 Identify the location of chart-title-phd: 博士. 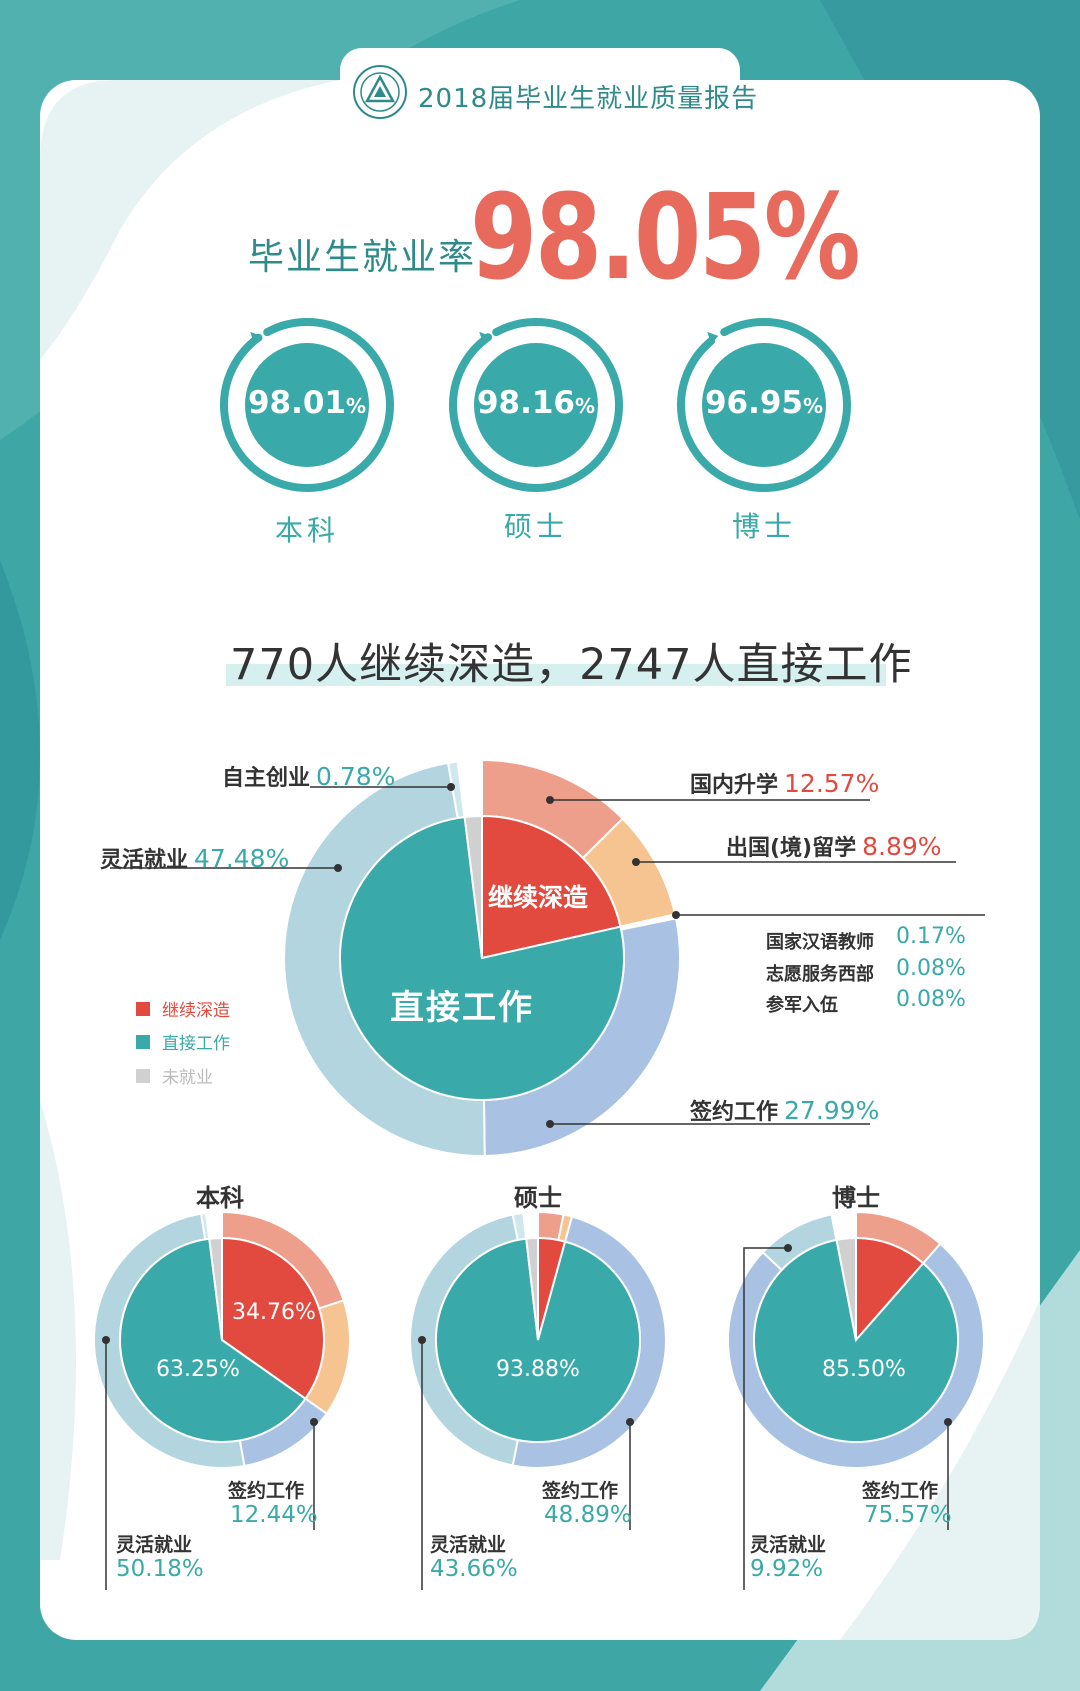
(856, 1198).